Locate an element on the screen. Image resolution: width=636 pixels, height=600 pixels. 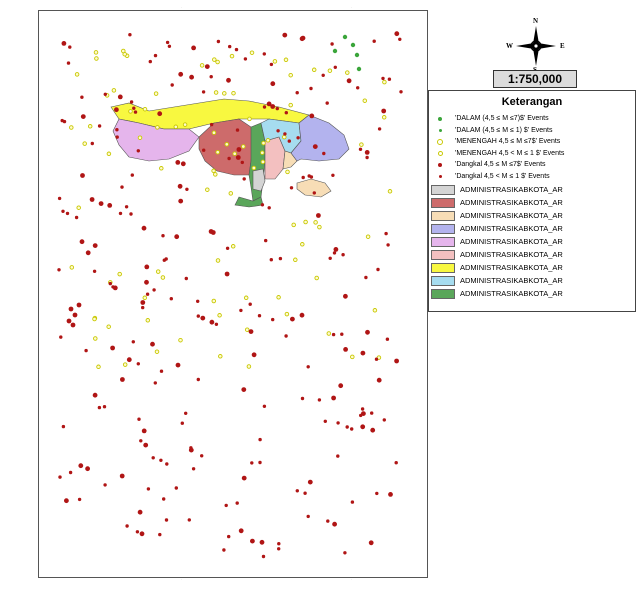
north-arrow: N S E W is located at coordinates (536, 45).